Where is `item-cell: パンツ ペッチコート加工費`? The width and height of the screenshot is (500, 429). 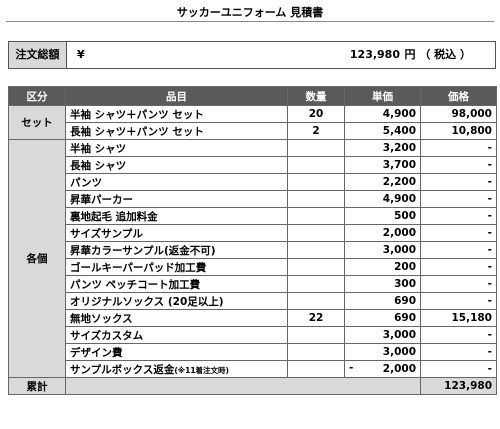
item-cell: パンツ ペッチコート加工費 is located at coordinates (176, 284).